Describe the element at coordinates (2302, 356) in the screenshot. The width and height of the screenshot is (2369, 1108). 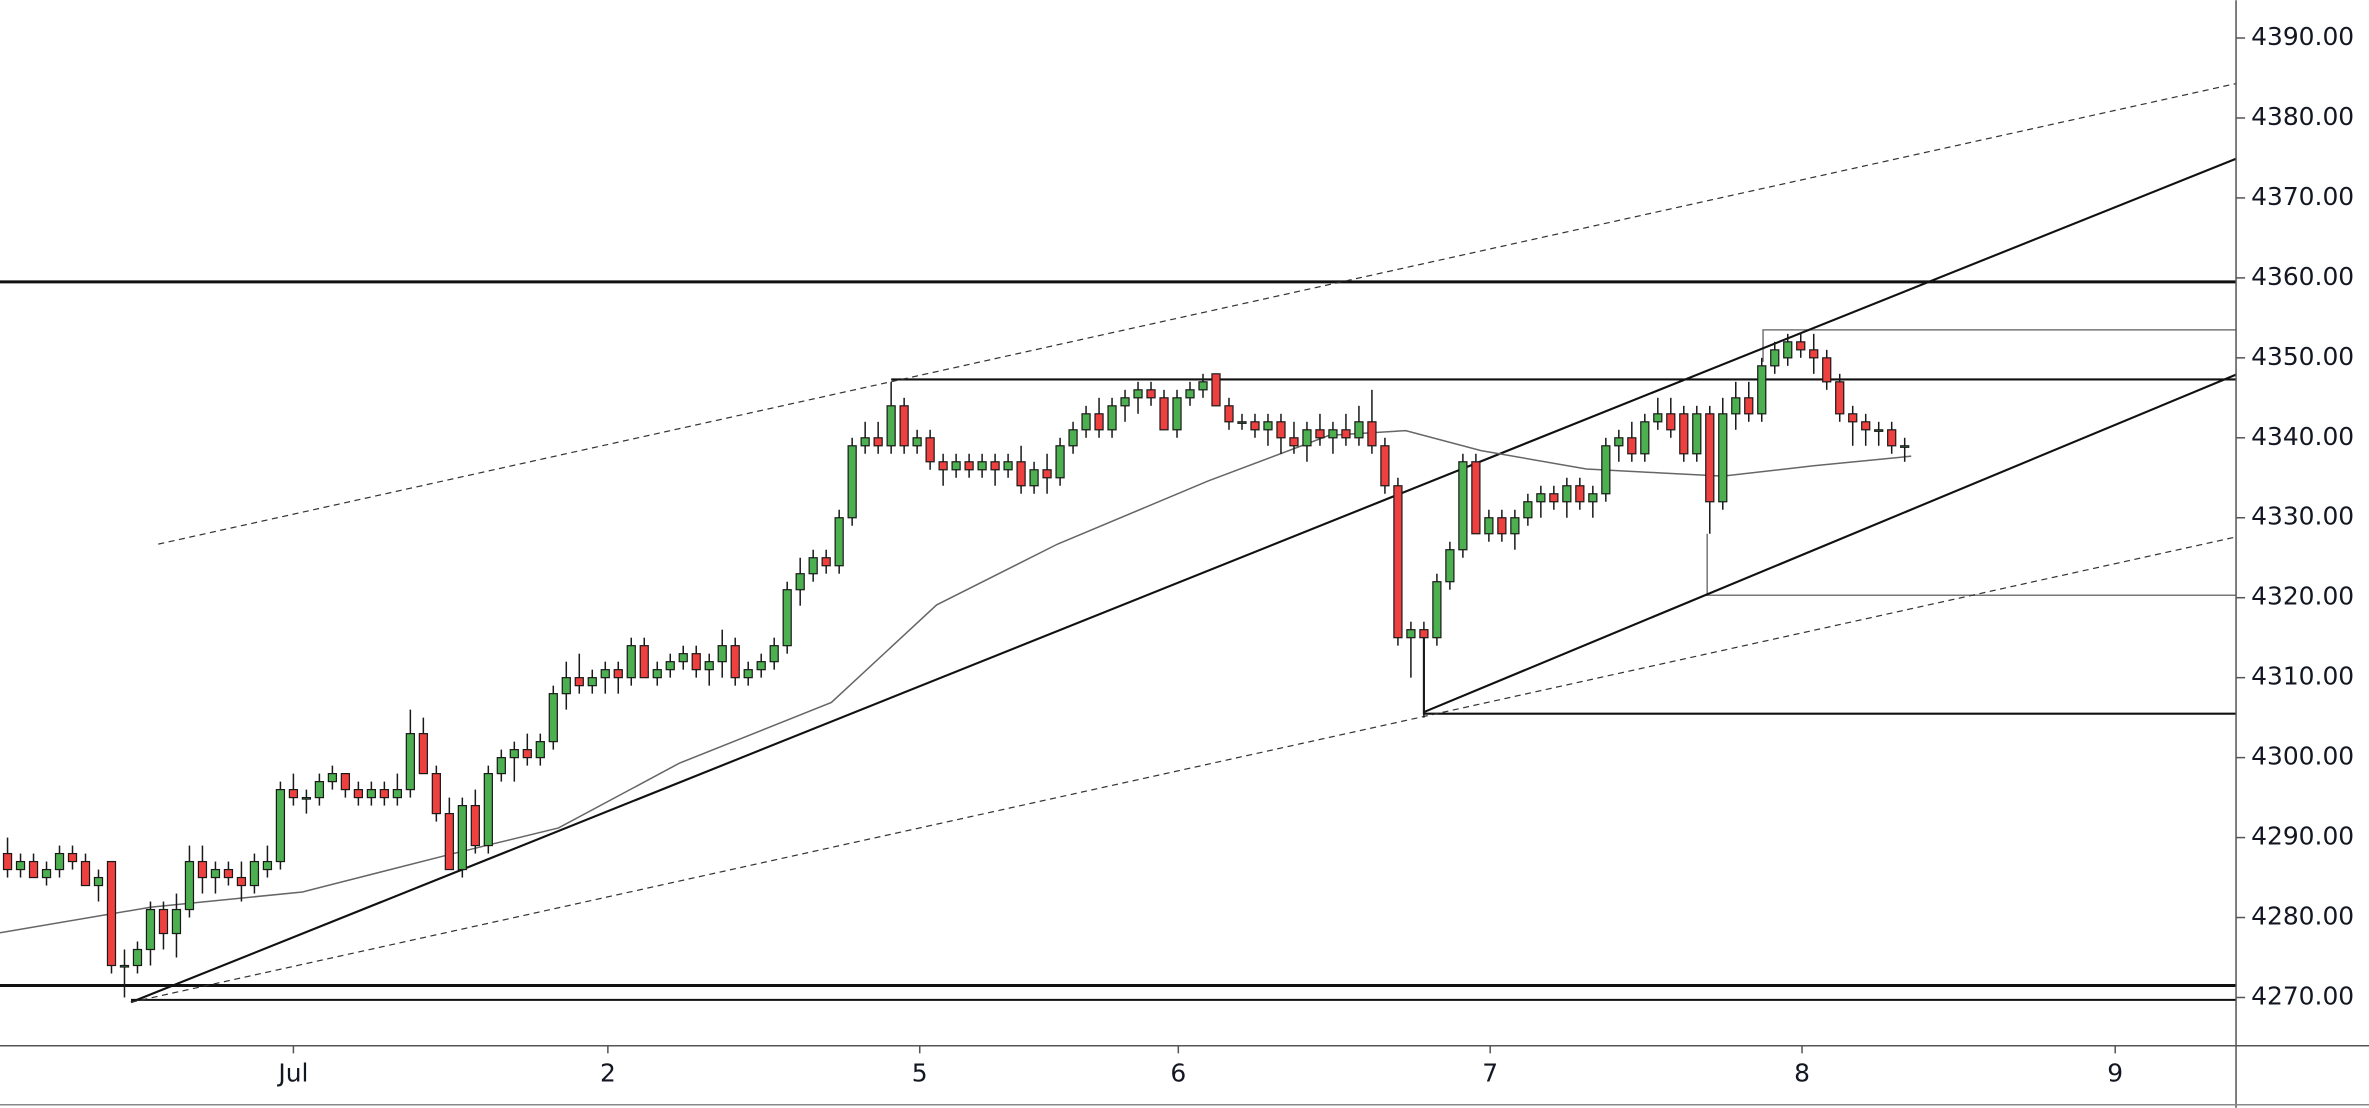
I see `y-tick-label: 4350.00` at that location.